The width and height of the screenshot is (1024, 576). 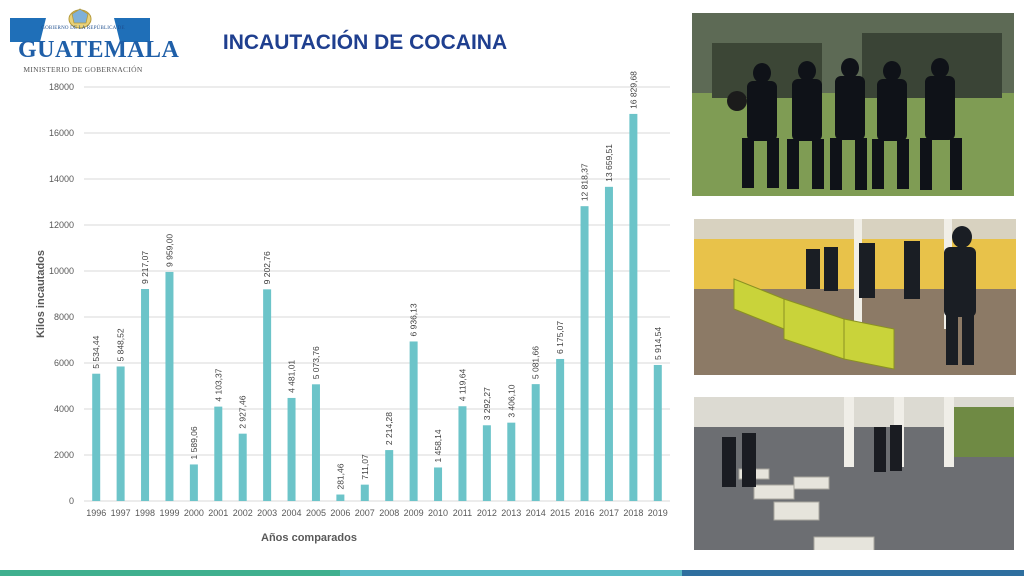 I want to click on y-tick-label: 12000, so click(x=61, y=225).